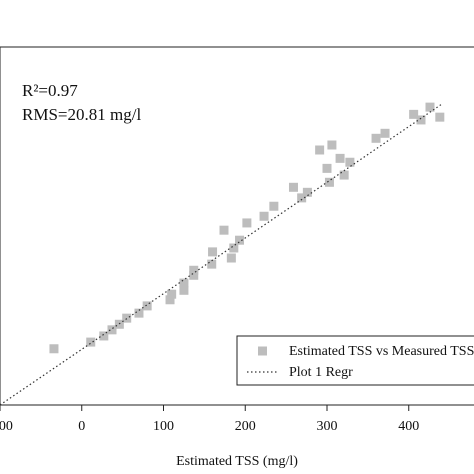 This screenshot has height=474, width=474. Describe the element at coordinates (381, 351) in the screenshot. I see `legend-label: Estimated TSS vs Measured TSS` at that location.